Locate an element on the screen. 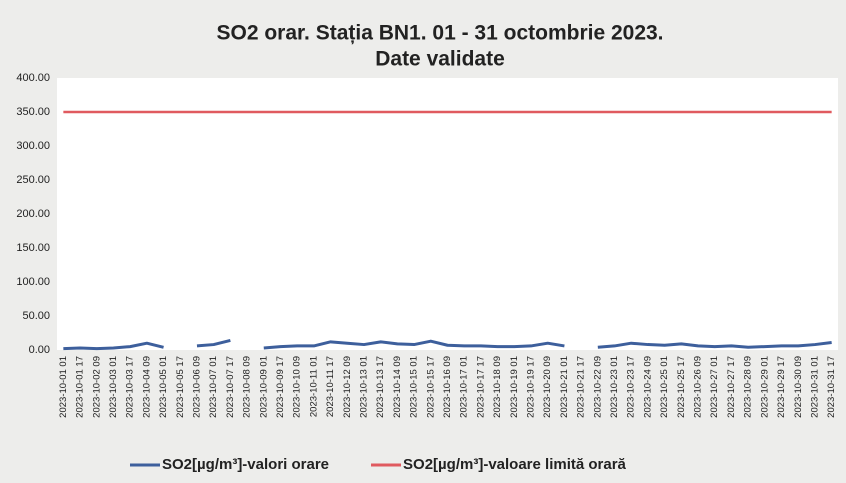 Image resolution: width=846 pixels, height=483 pixels. x-tick-label: 2023-10-12 09 is located at coordinates (347, 387).